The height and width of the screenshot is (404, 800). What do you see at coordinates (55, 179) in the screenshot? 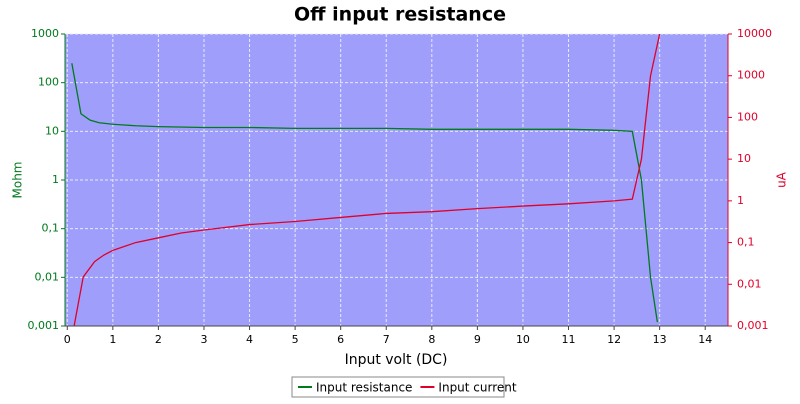
I see `y-tick-label: 1` at bounding box center [55, 179].